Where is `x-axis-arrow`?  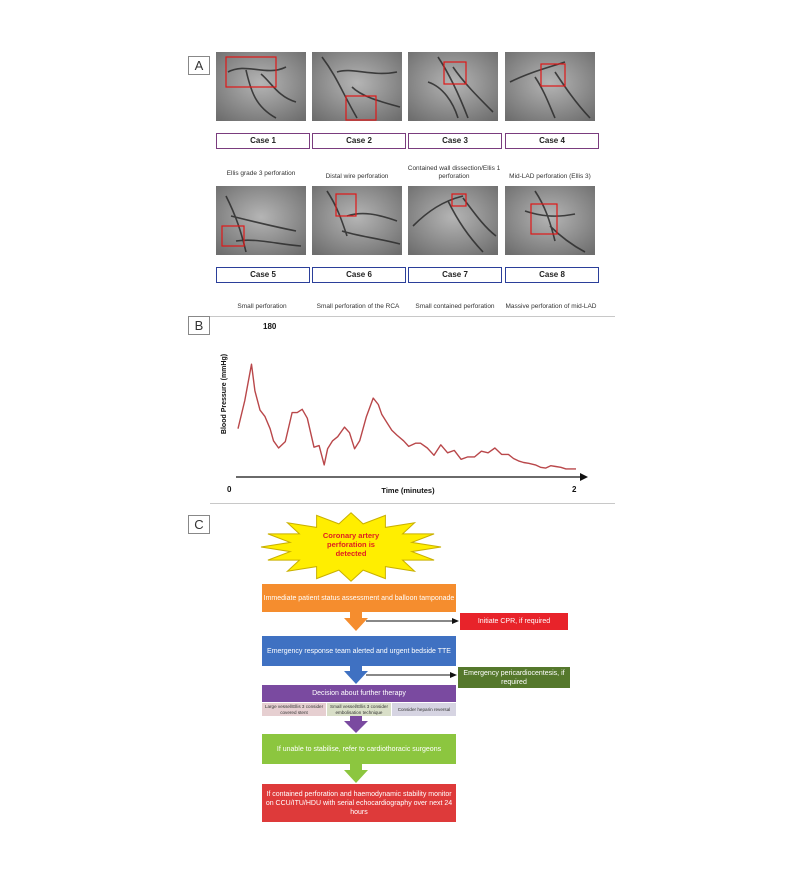 x-axis-arrow is located at coordinates (584, 477).